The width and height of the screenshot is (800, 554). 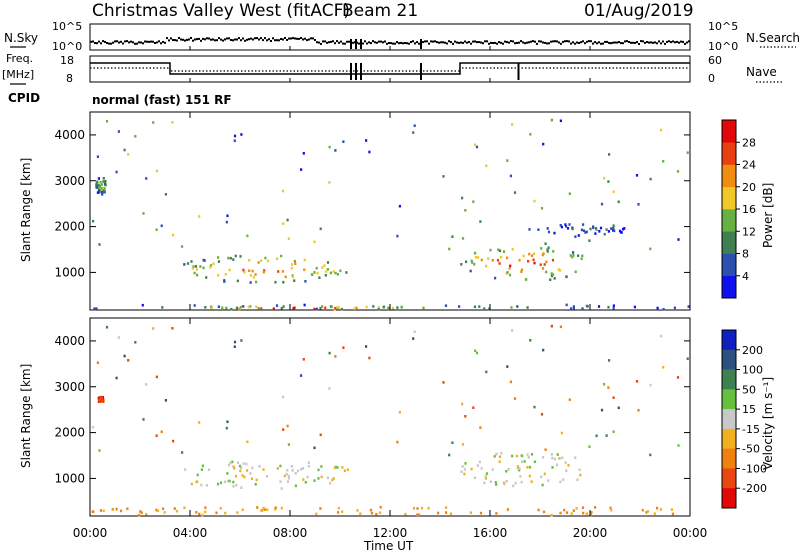 What do you see at coordinates (69, 78) in the screenshot?
I see `freq-tick-low: 8` at bounding box center [69, 78].